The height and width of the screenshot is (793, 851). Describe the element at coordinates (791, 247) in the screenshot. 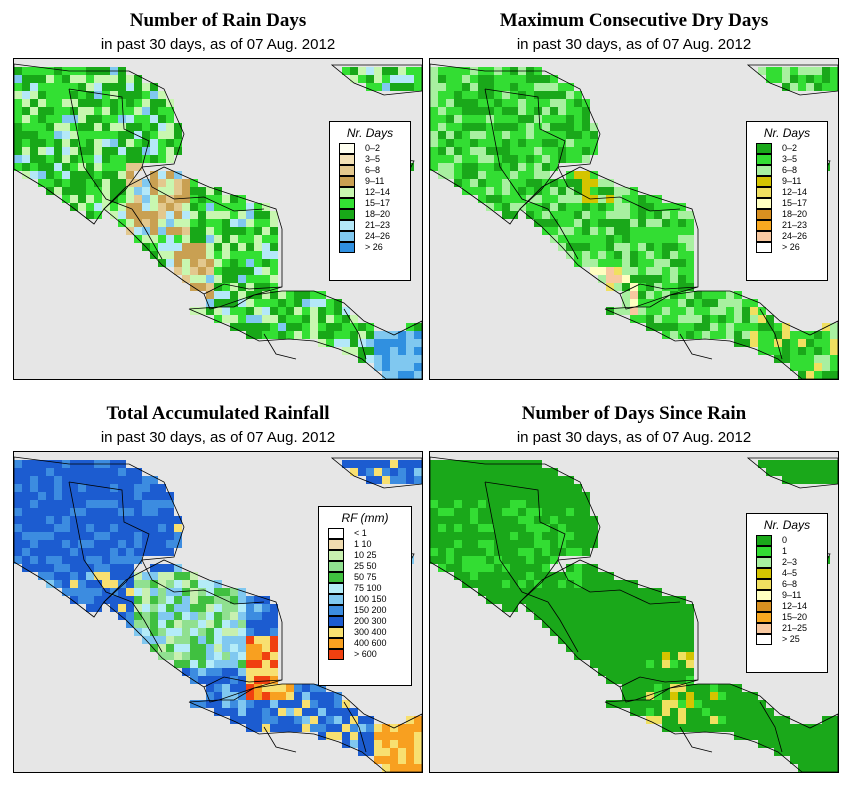

I see `legend-item: > 26` at that location.